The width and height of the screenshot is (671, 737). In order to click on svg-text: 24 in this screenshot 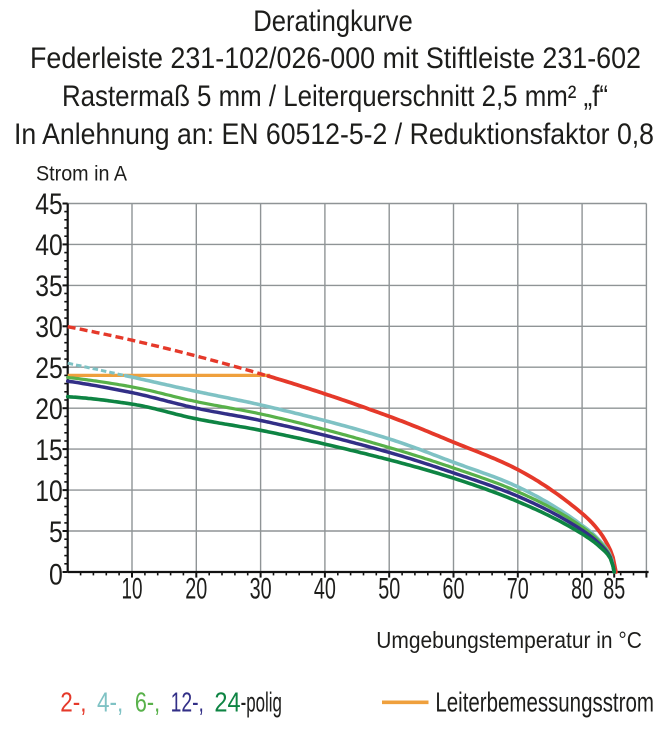, I will do `click(227, 702)`.